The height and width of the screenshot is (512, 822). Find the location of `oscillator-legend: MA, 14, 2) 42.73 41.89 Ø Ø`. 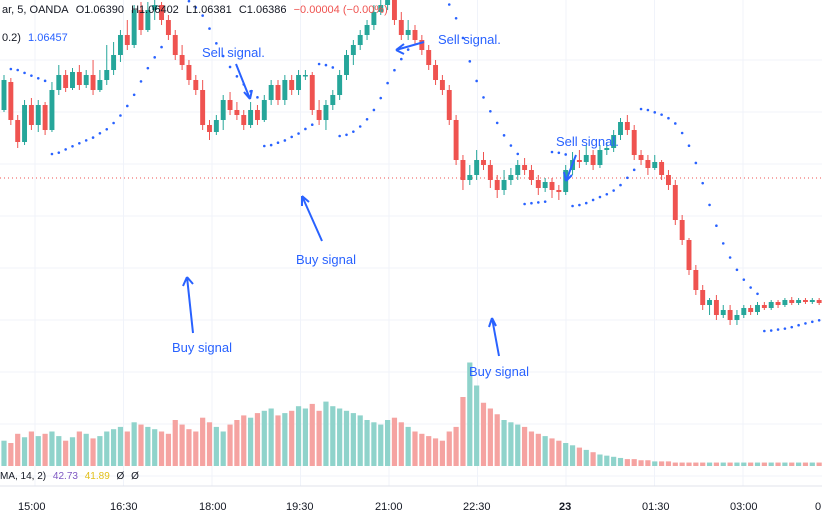

oscillator-legend: MA, 14, 2) 42.73 41.89 Ø Ø is located at coordinates (69, 476).